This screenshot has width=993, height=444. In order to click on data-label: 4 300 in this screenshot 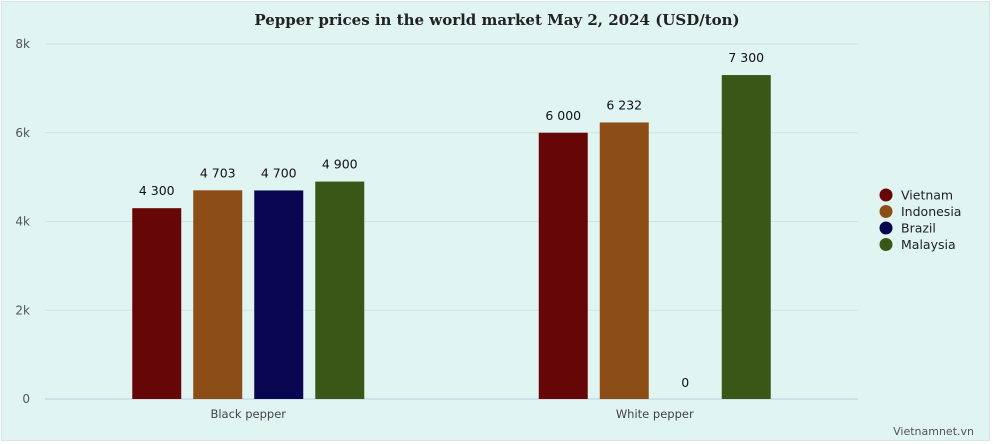, I will do `click(157, 190)`.